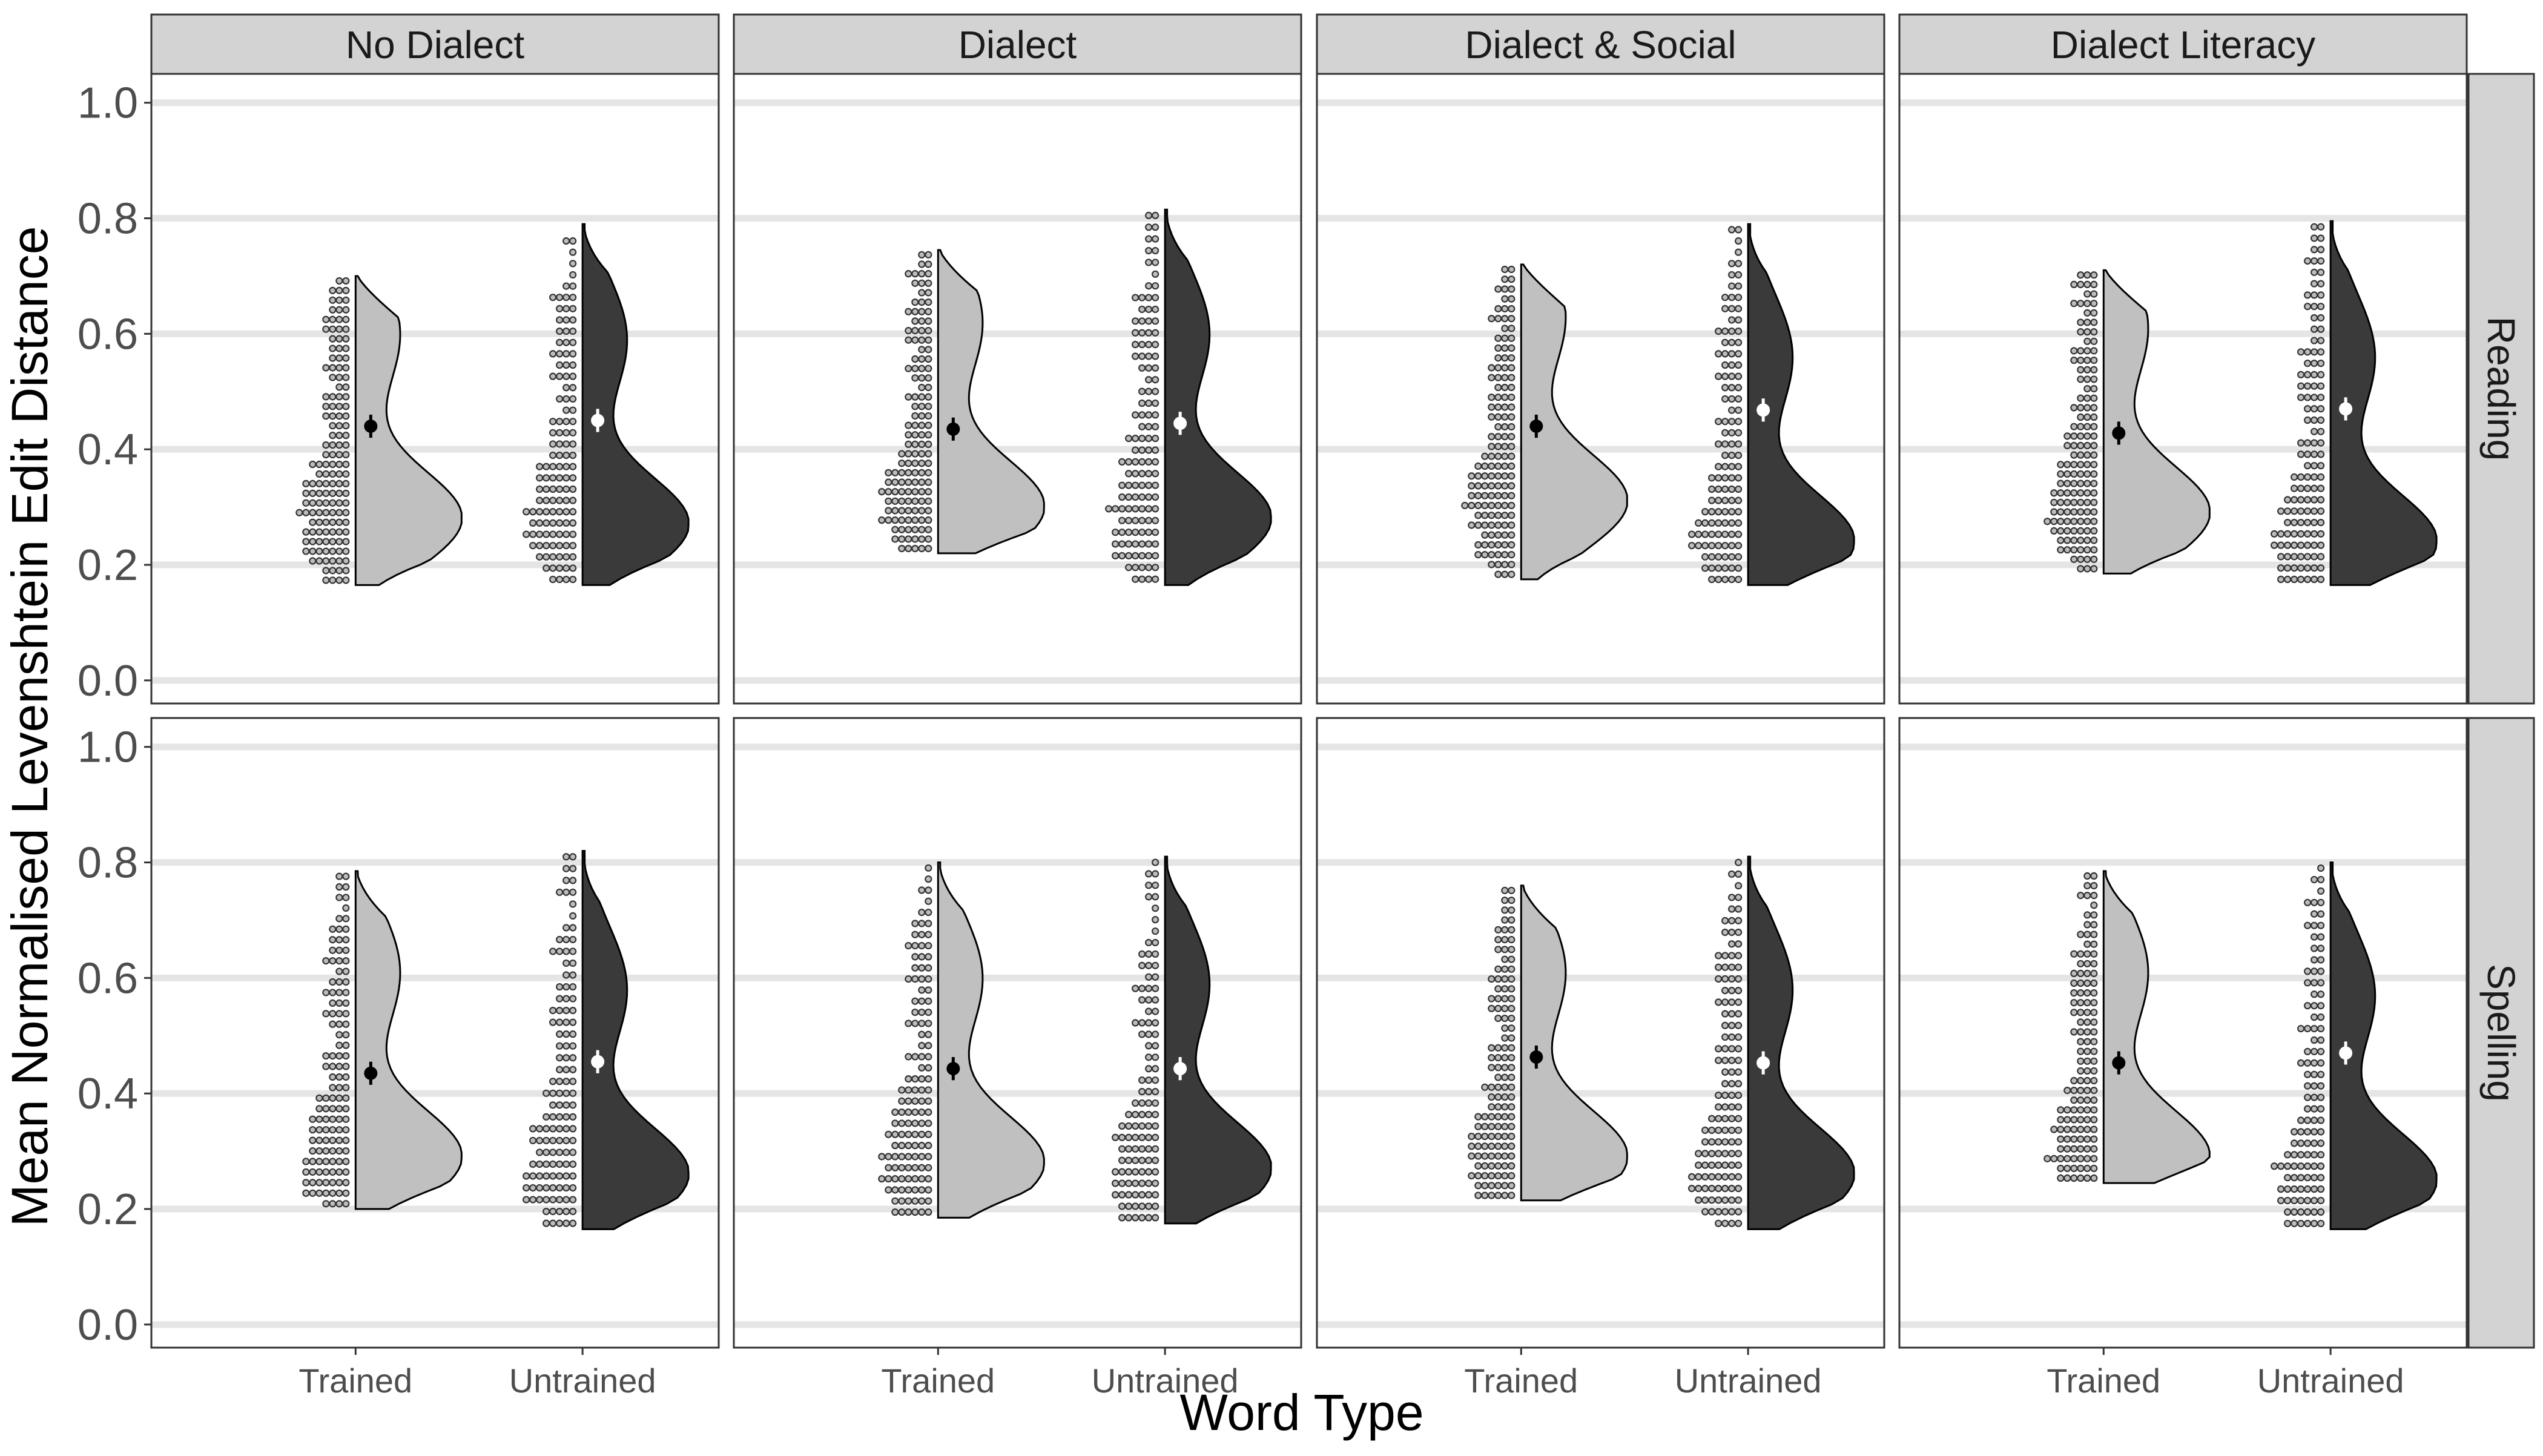 This screenshot has width=2543, height=1456. Describe the element at coordinates (1536, 1057) in the screenshot. I see `mean-point-trained` at that location.